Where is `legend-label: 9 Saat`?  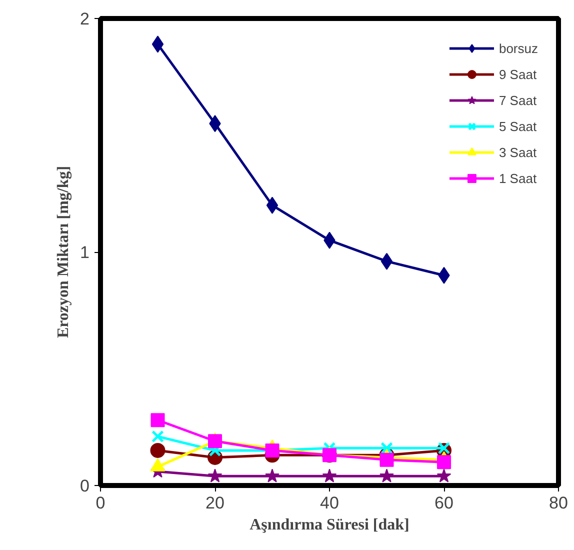 legend-label: 9 Saat is located at coordinates (517, 74).